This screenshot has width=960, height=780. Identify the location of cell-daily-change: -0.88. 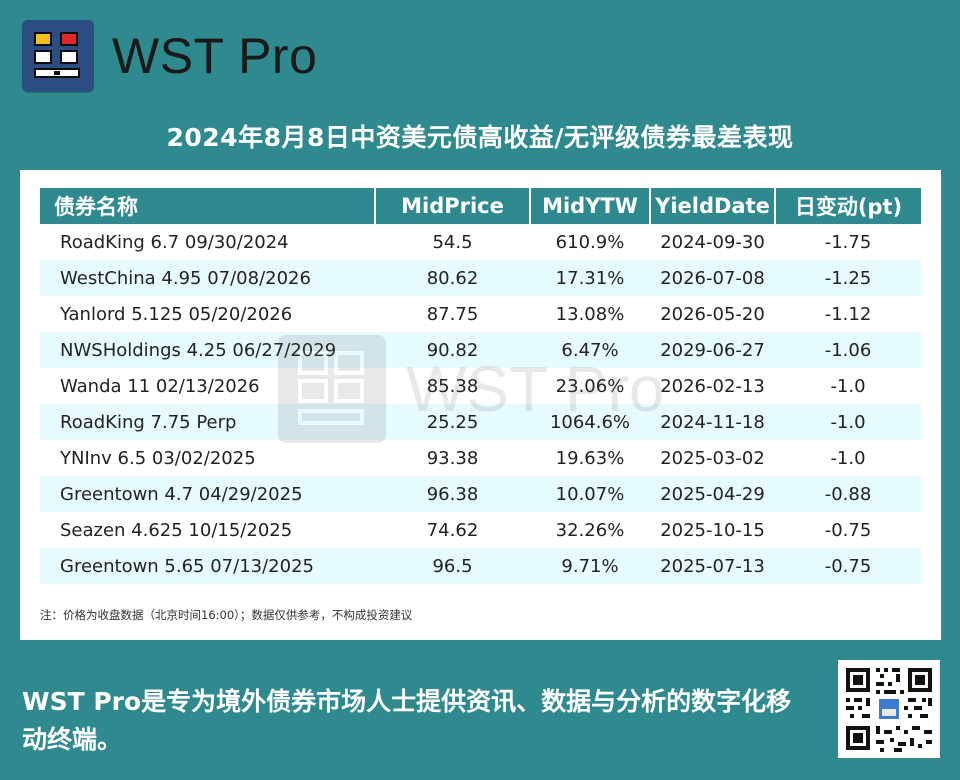
(848, 494).